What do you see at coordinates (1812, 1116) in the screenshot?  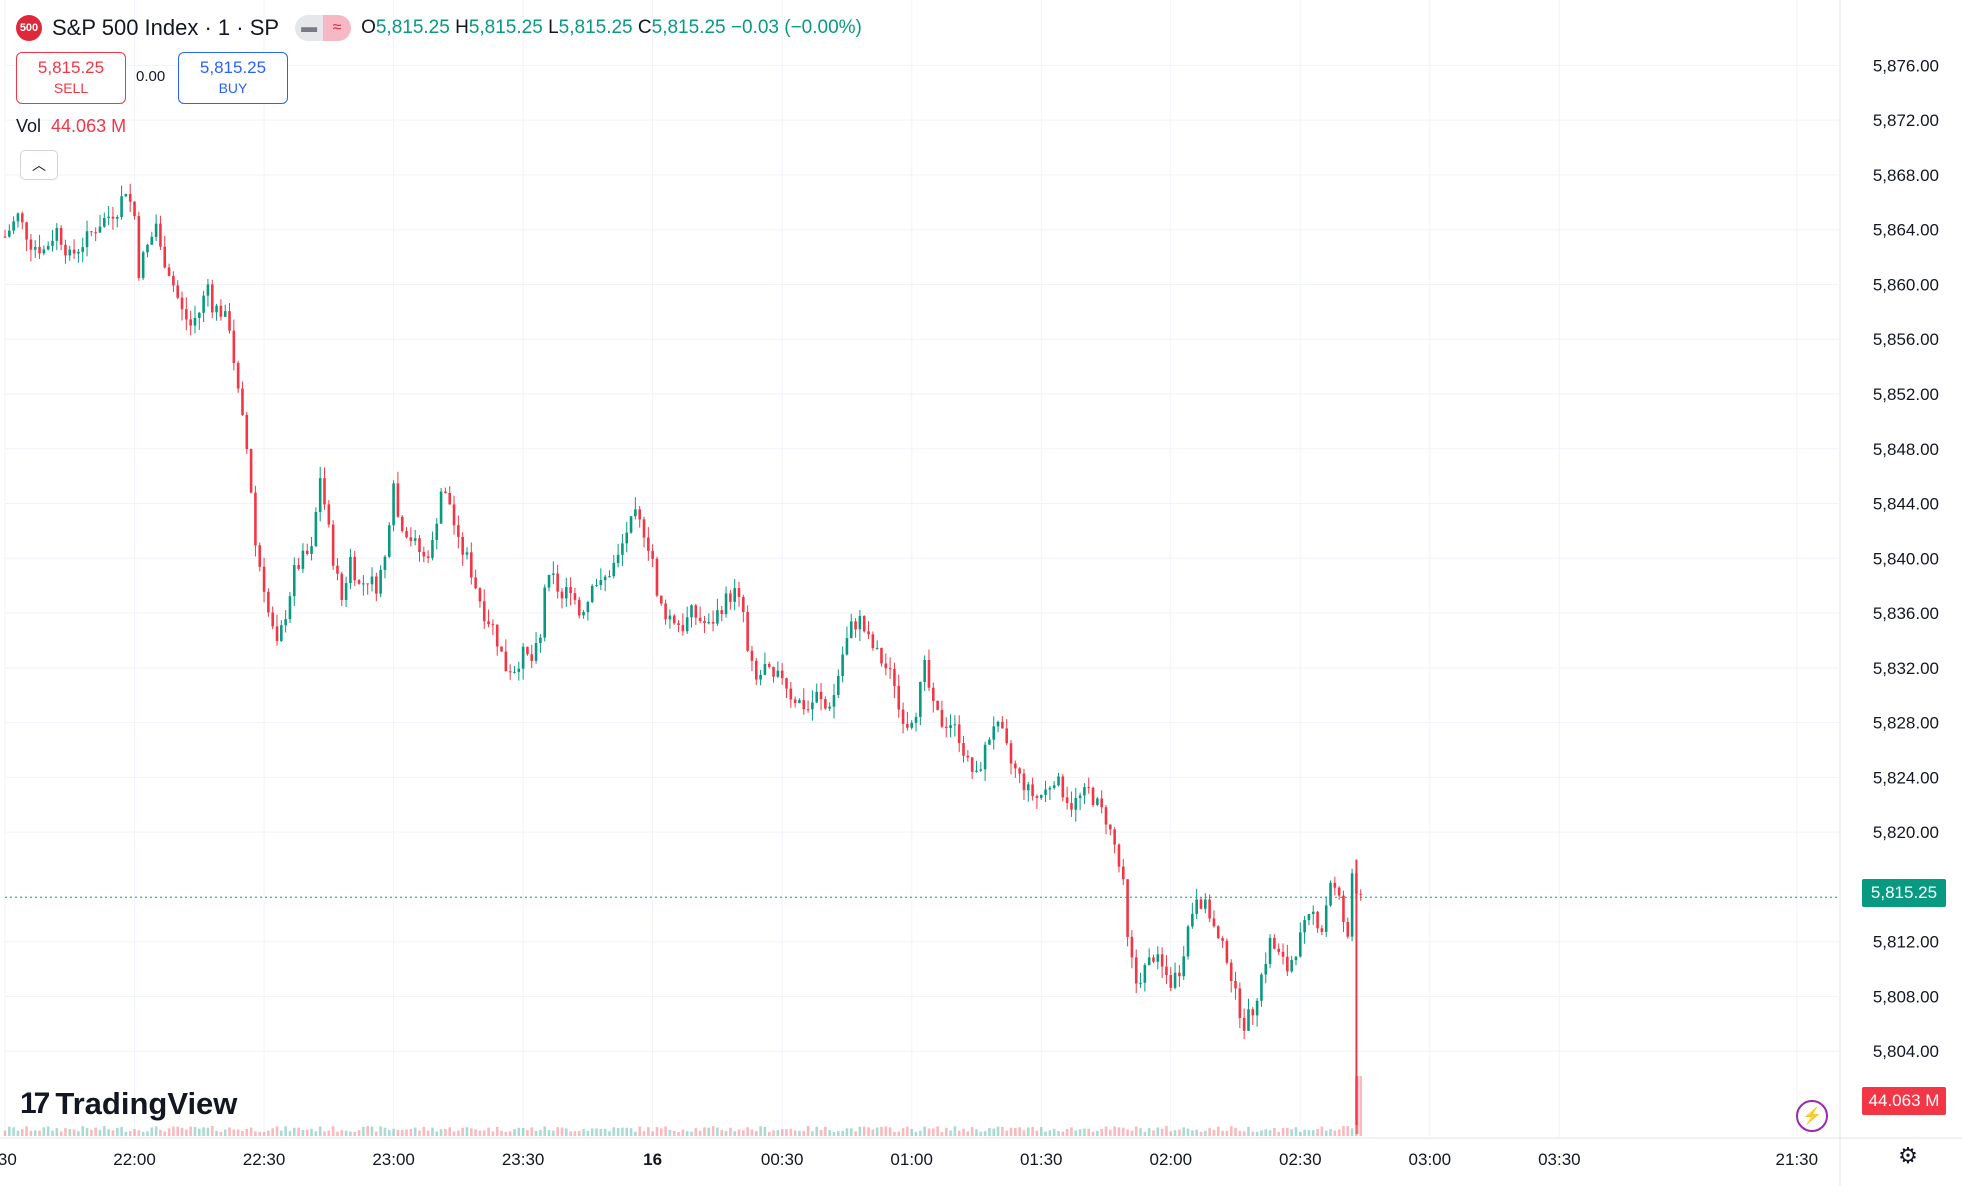 I see `lightning-icon: ⚡` at bounding box center [1812, 1116].